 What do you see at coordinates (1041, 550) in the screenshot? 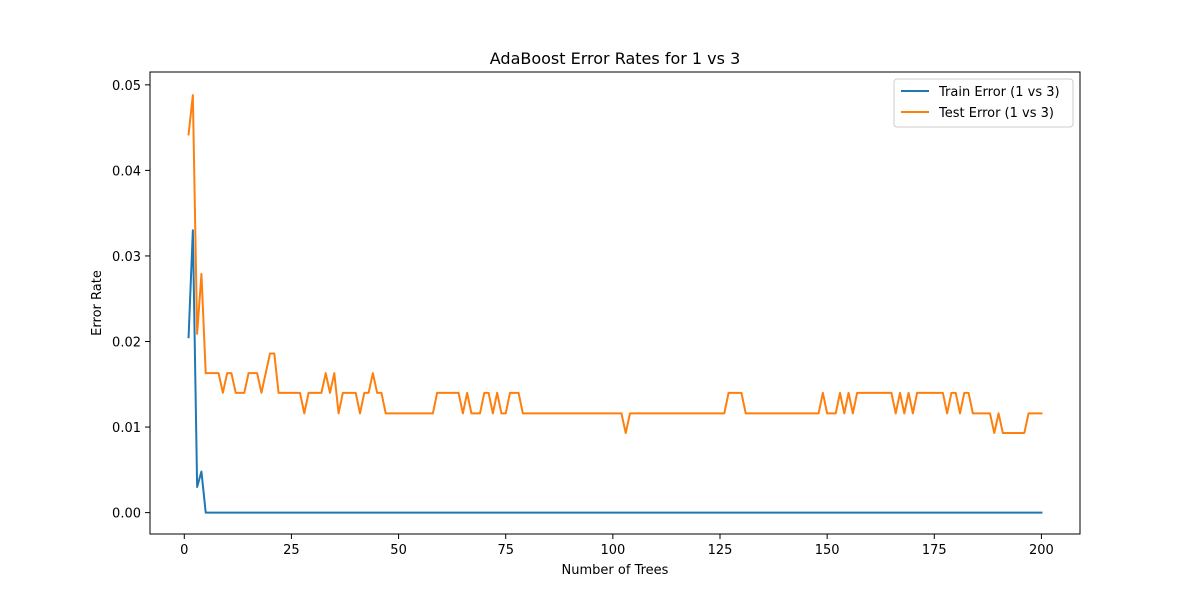
I see `x-tick-label-8: 200` at bounding box center [1041, 550].